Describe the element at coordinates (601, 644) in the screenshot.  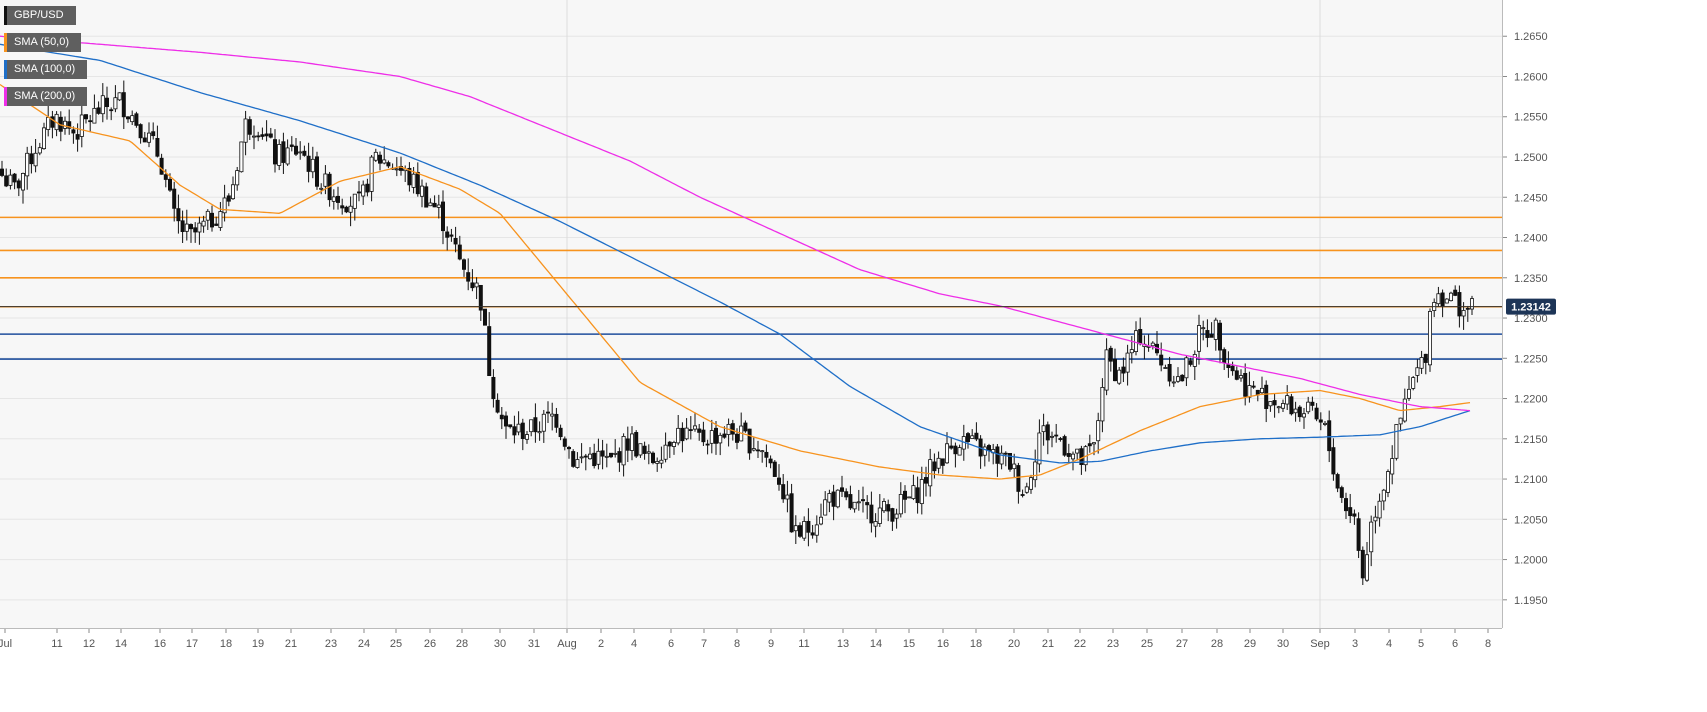
I see `x-tick-label: 2` at that location.